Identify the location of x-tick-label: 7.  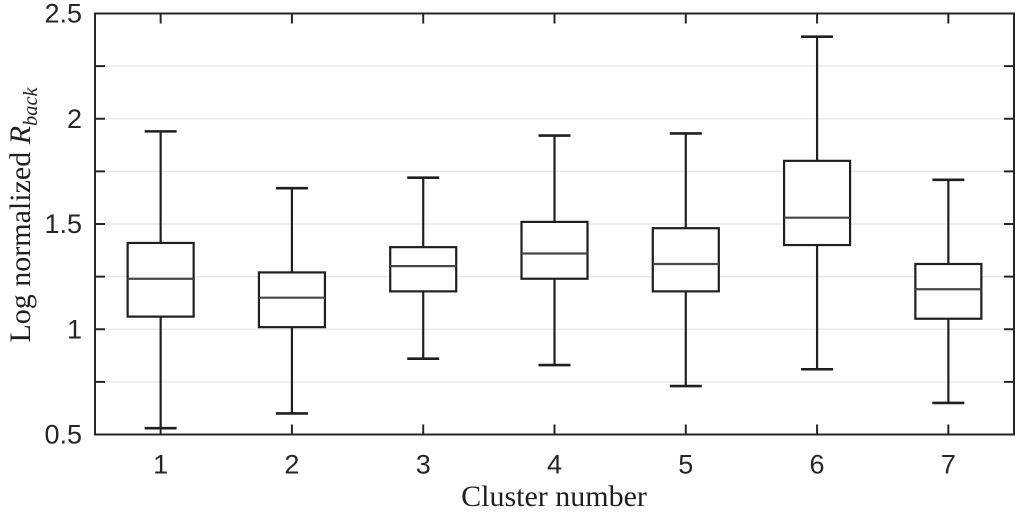
(948, 465).